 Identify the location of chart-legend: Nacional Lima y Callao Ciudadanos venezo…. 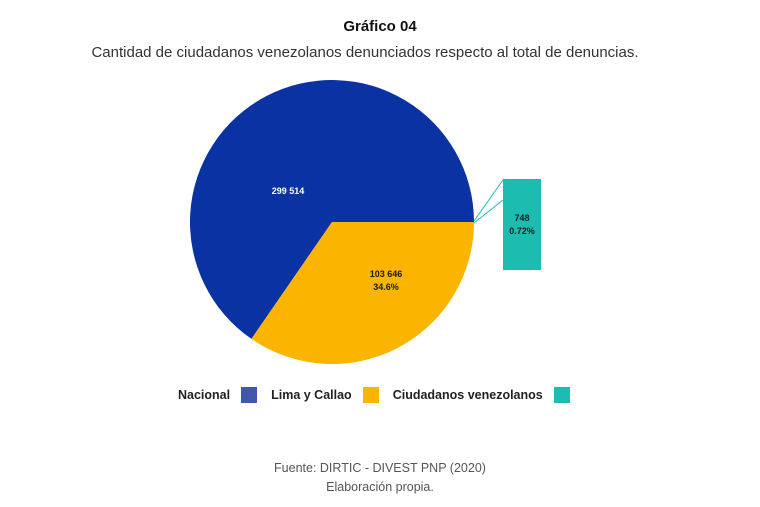
(381, 395).